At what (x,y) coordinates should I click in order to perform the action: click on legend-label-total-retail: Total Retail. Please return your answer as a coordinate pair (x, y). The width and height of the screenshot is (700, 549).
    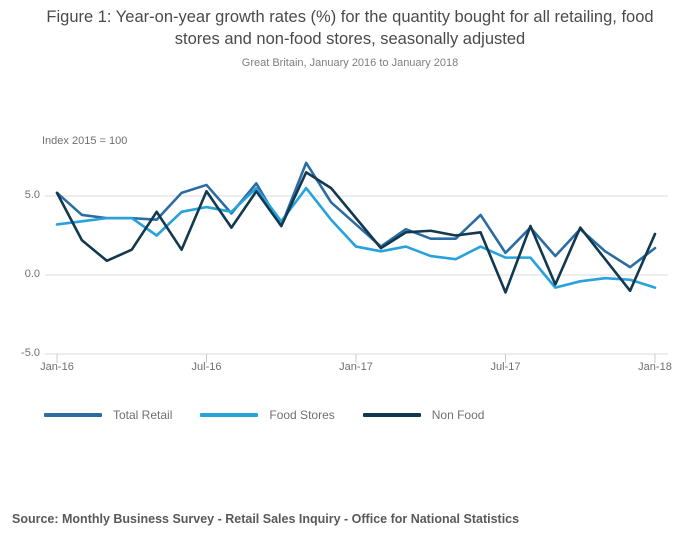
    Looking at the image, I should click on (143, 415).